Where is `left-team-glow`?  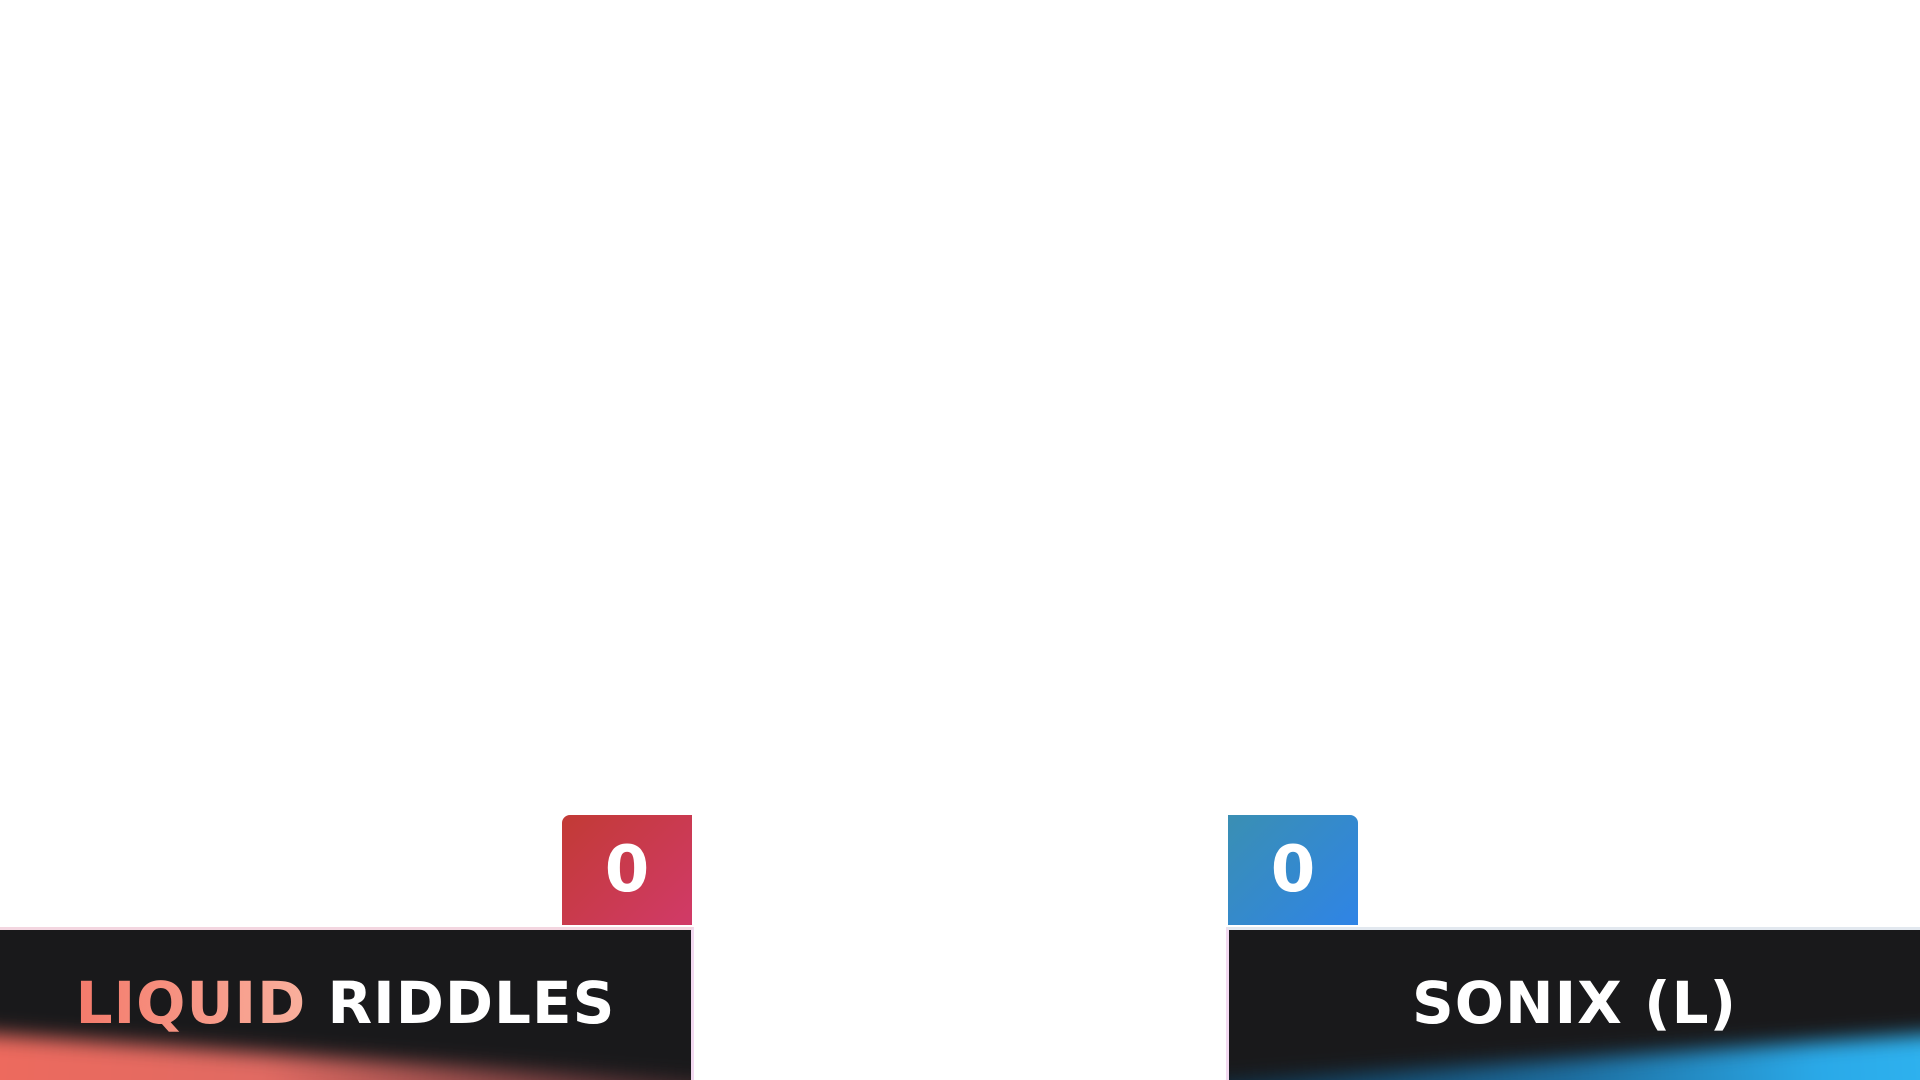 left-team-glow is located at coordinates (345, 1055).